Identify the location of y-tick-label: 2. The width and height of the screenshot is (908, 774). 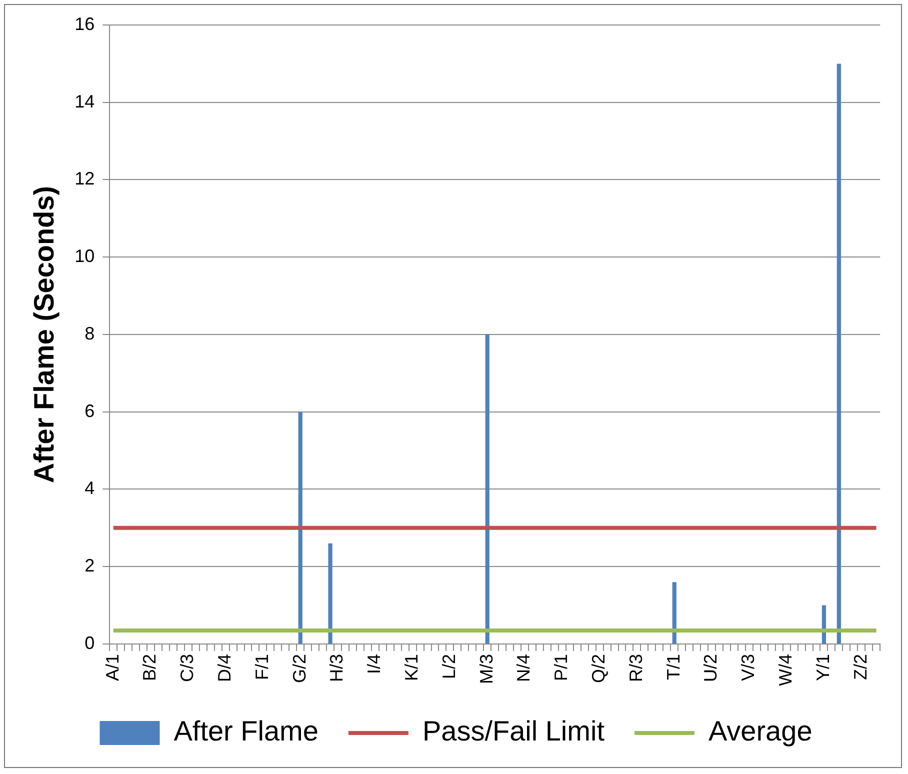
(89, 566).